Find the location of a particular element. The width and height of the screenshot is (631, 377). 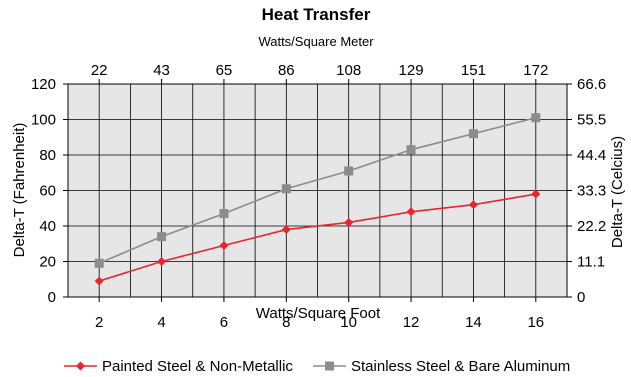

x-tick-label: 2 is located at coordinates (99, 322).